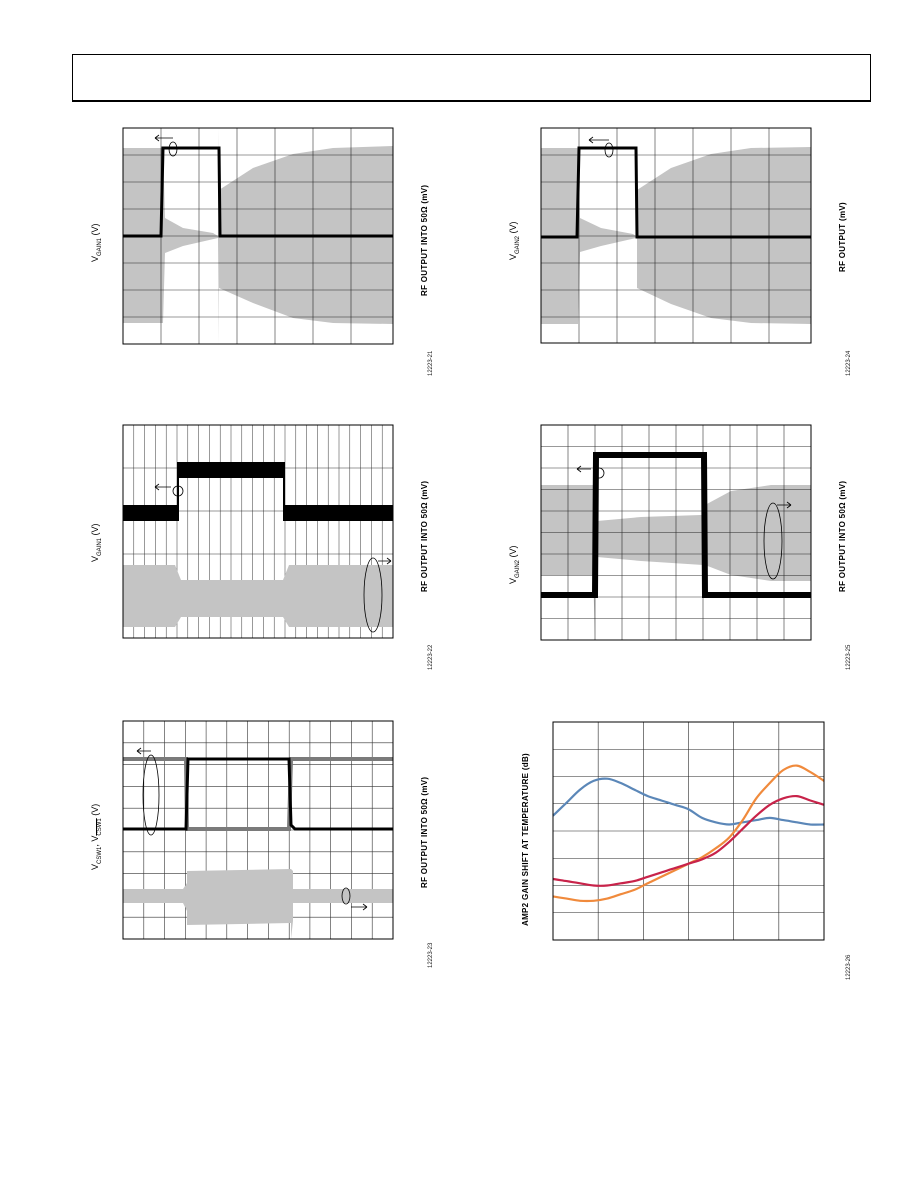  What do you see at coordinates (359, 907) in the screenshot?
I see `p5-arrow-right` at bounding box center [359, 907].